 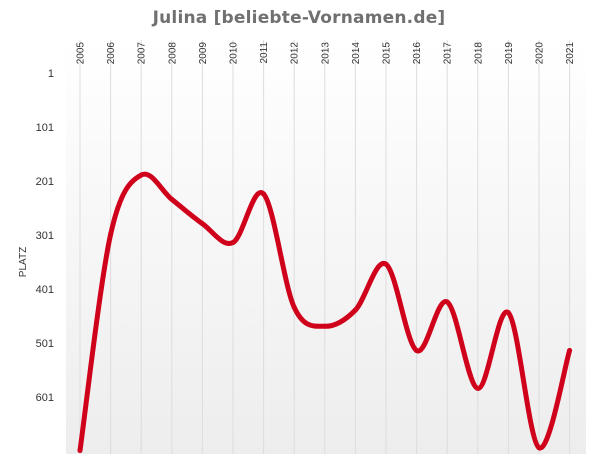 I want to click on y-tick-label: 401, so click(x=45, y=290).